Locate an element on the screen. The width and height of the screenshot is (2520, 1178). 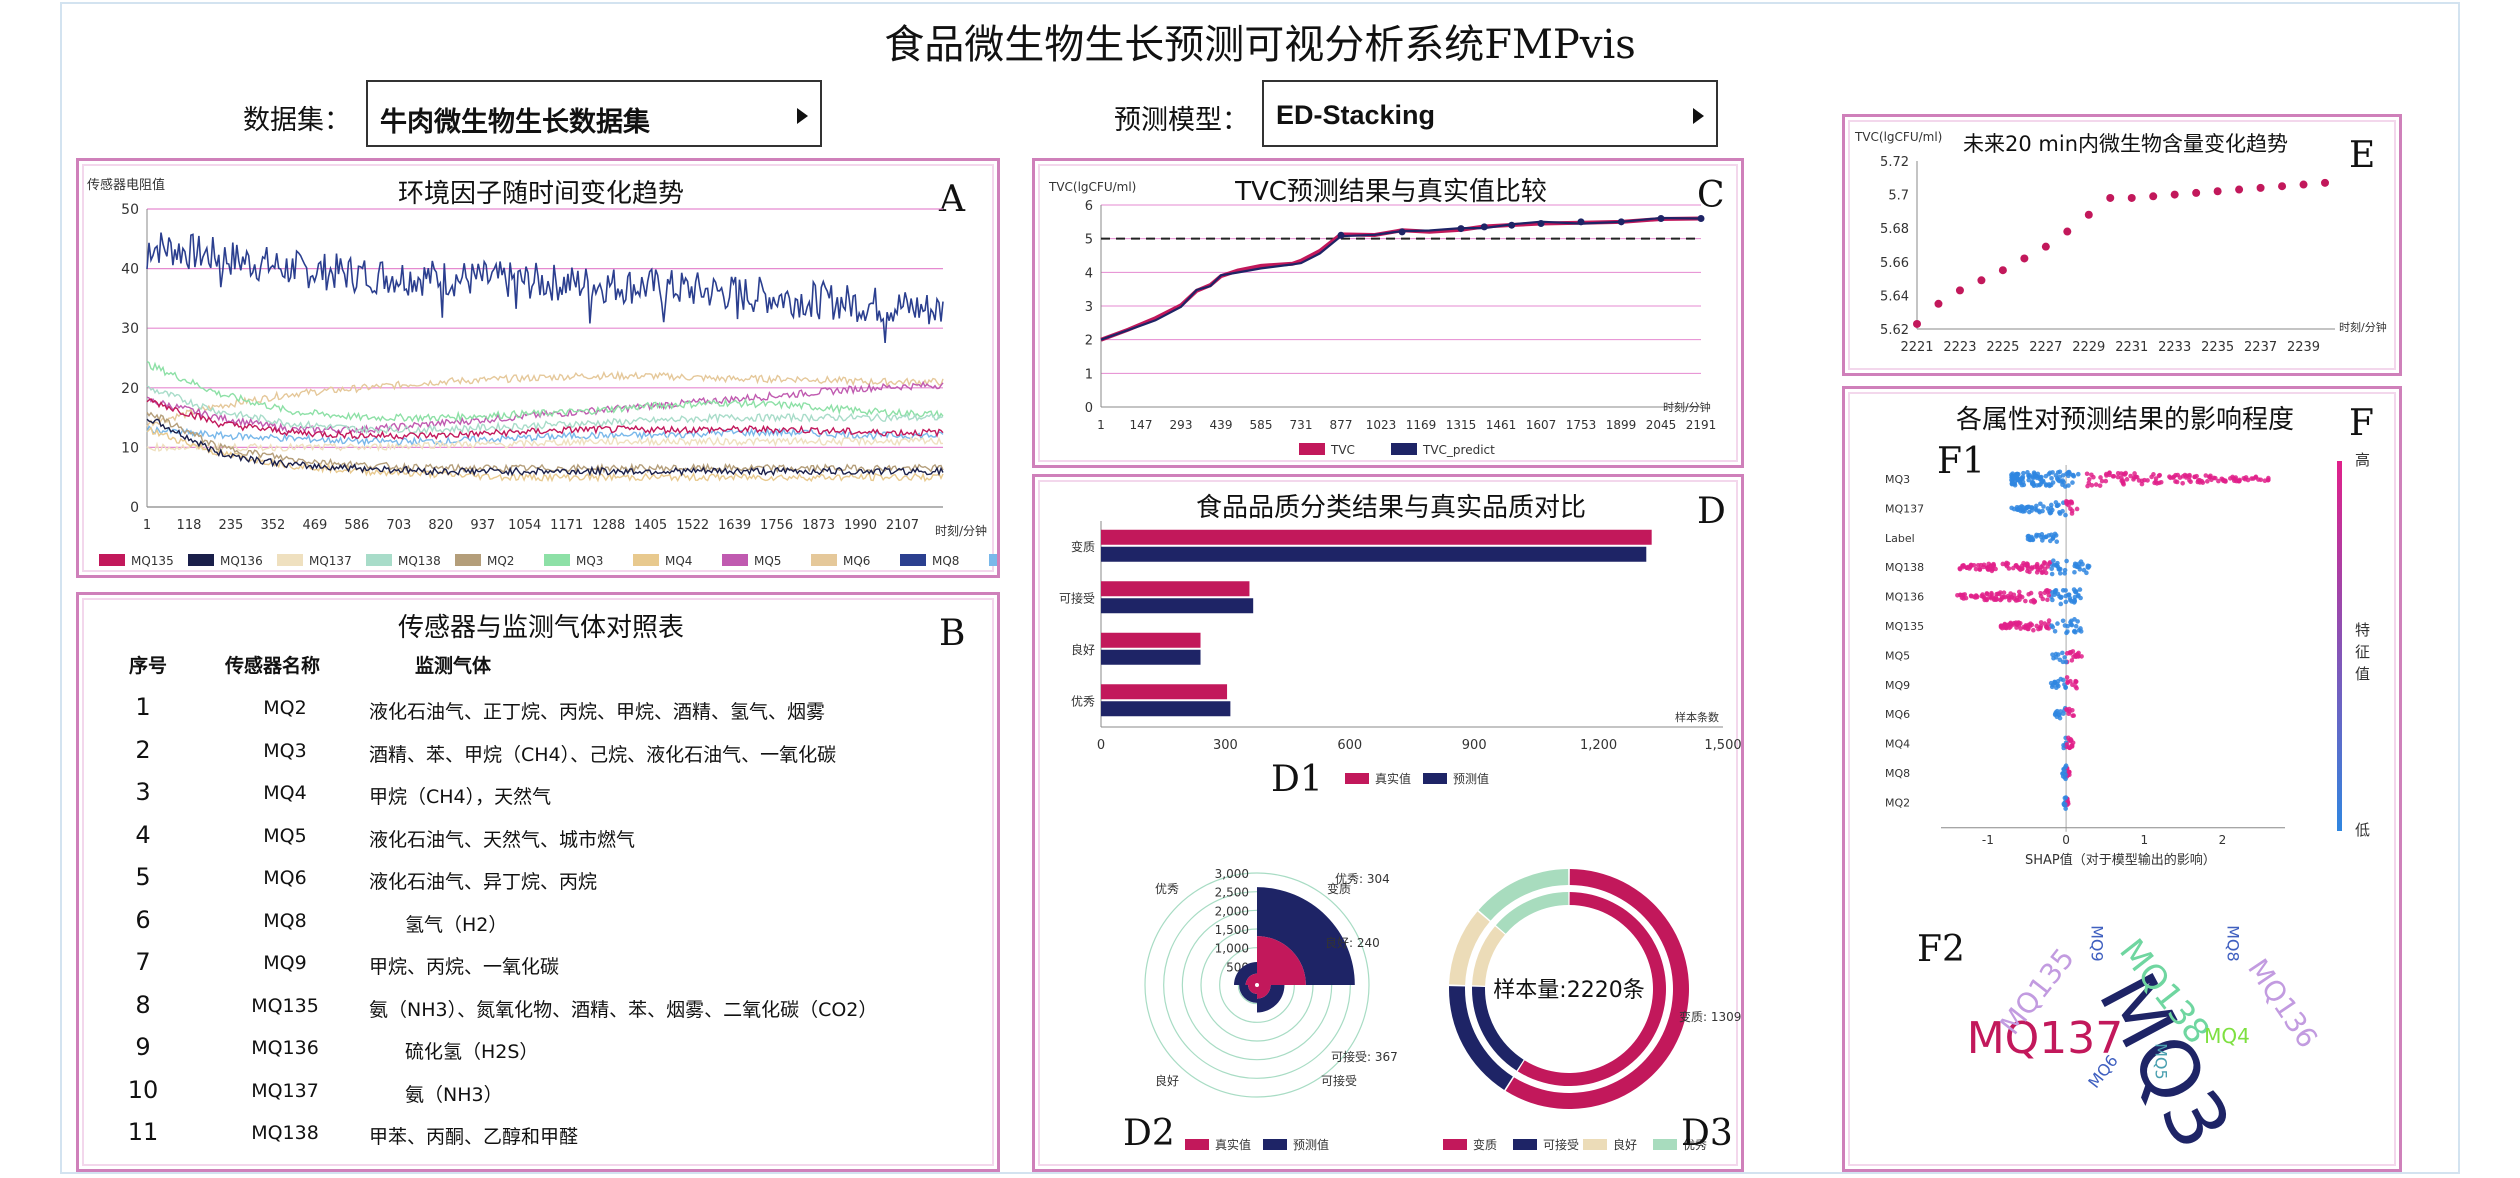
legend-swatch-tvc_predict is located at coordinates (1404, 449).